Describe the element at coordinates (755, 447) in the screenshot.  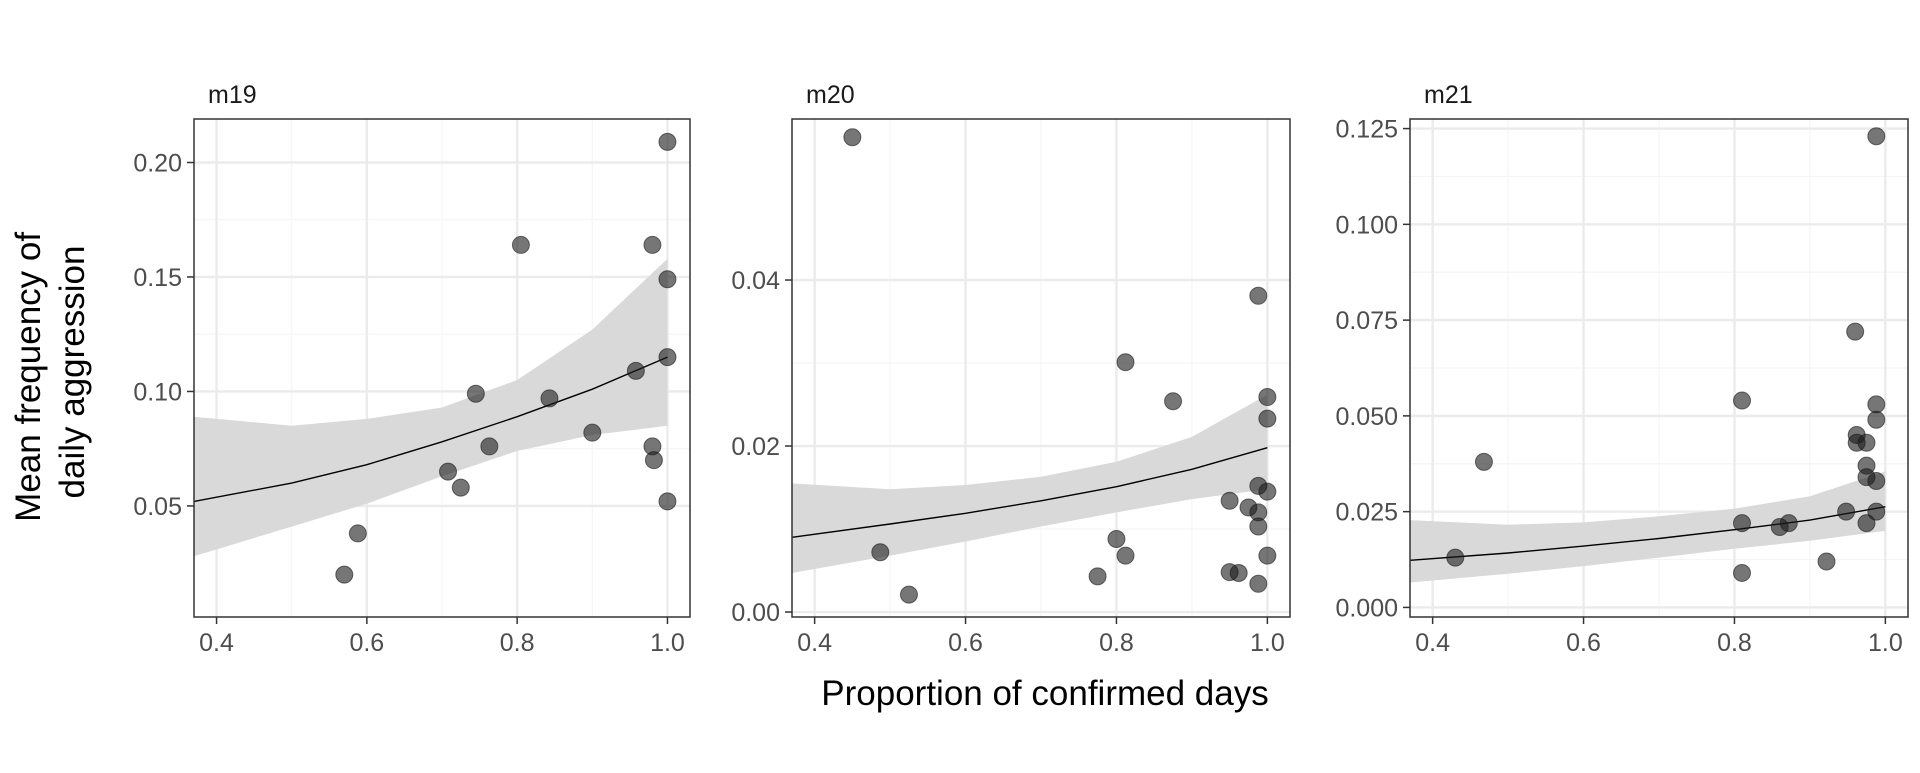
I see `y-tick-label: 0.02` at that location.